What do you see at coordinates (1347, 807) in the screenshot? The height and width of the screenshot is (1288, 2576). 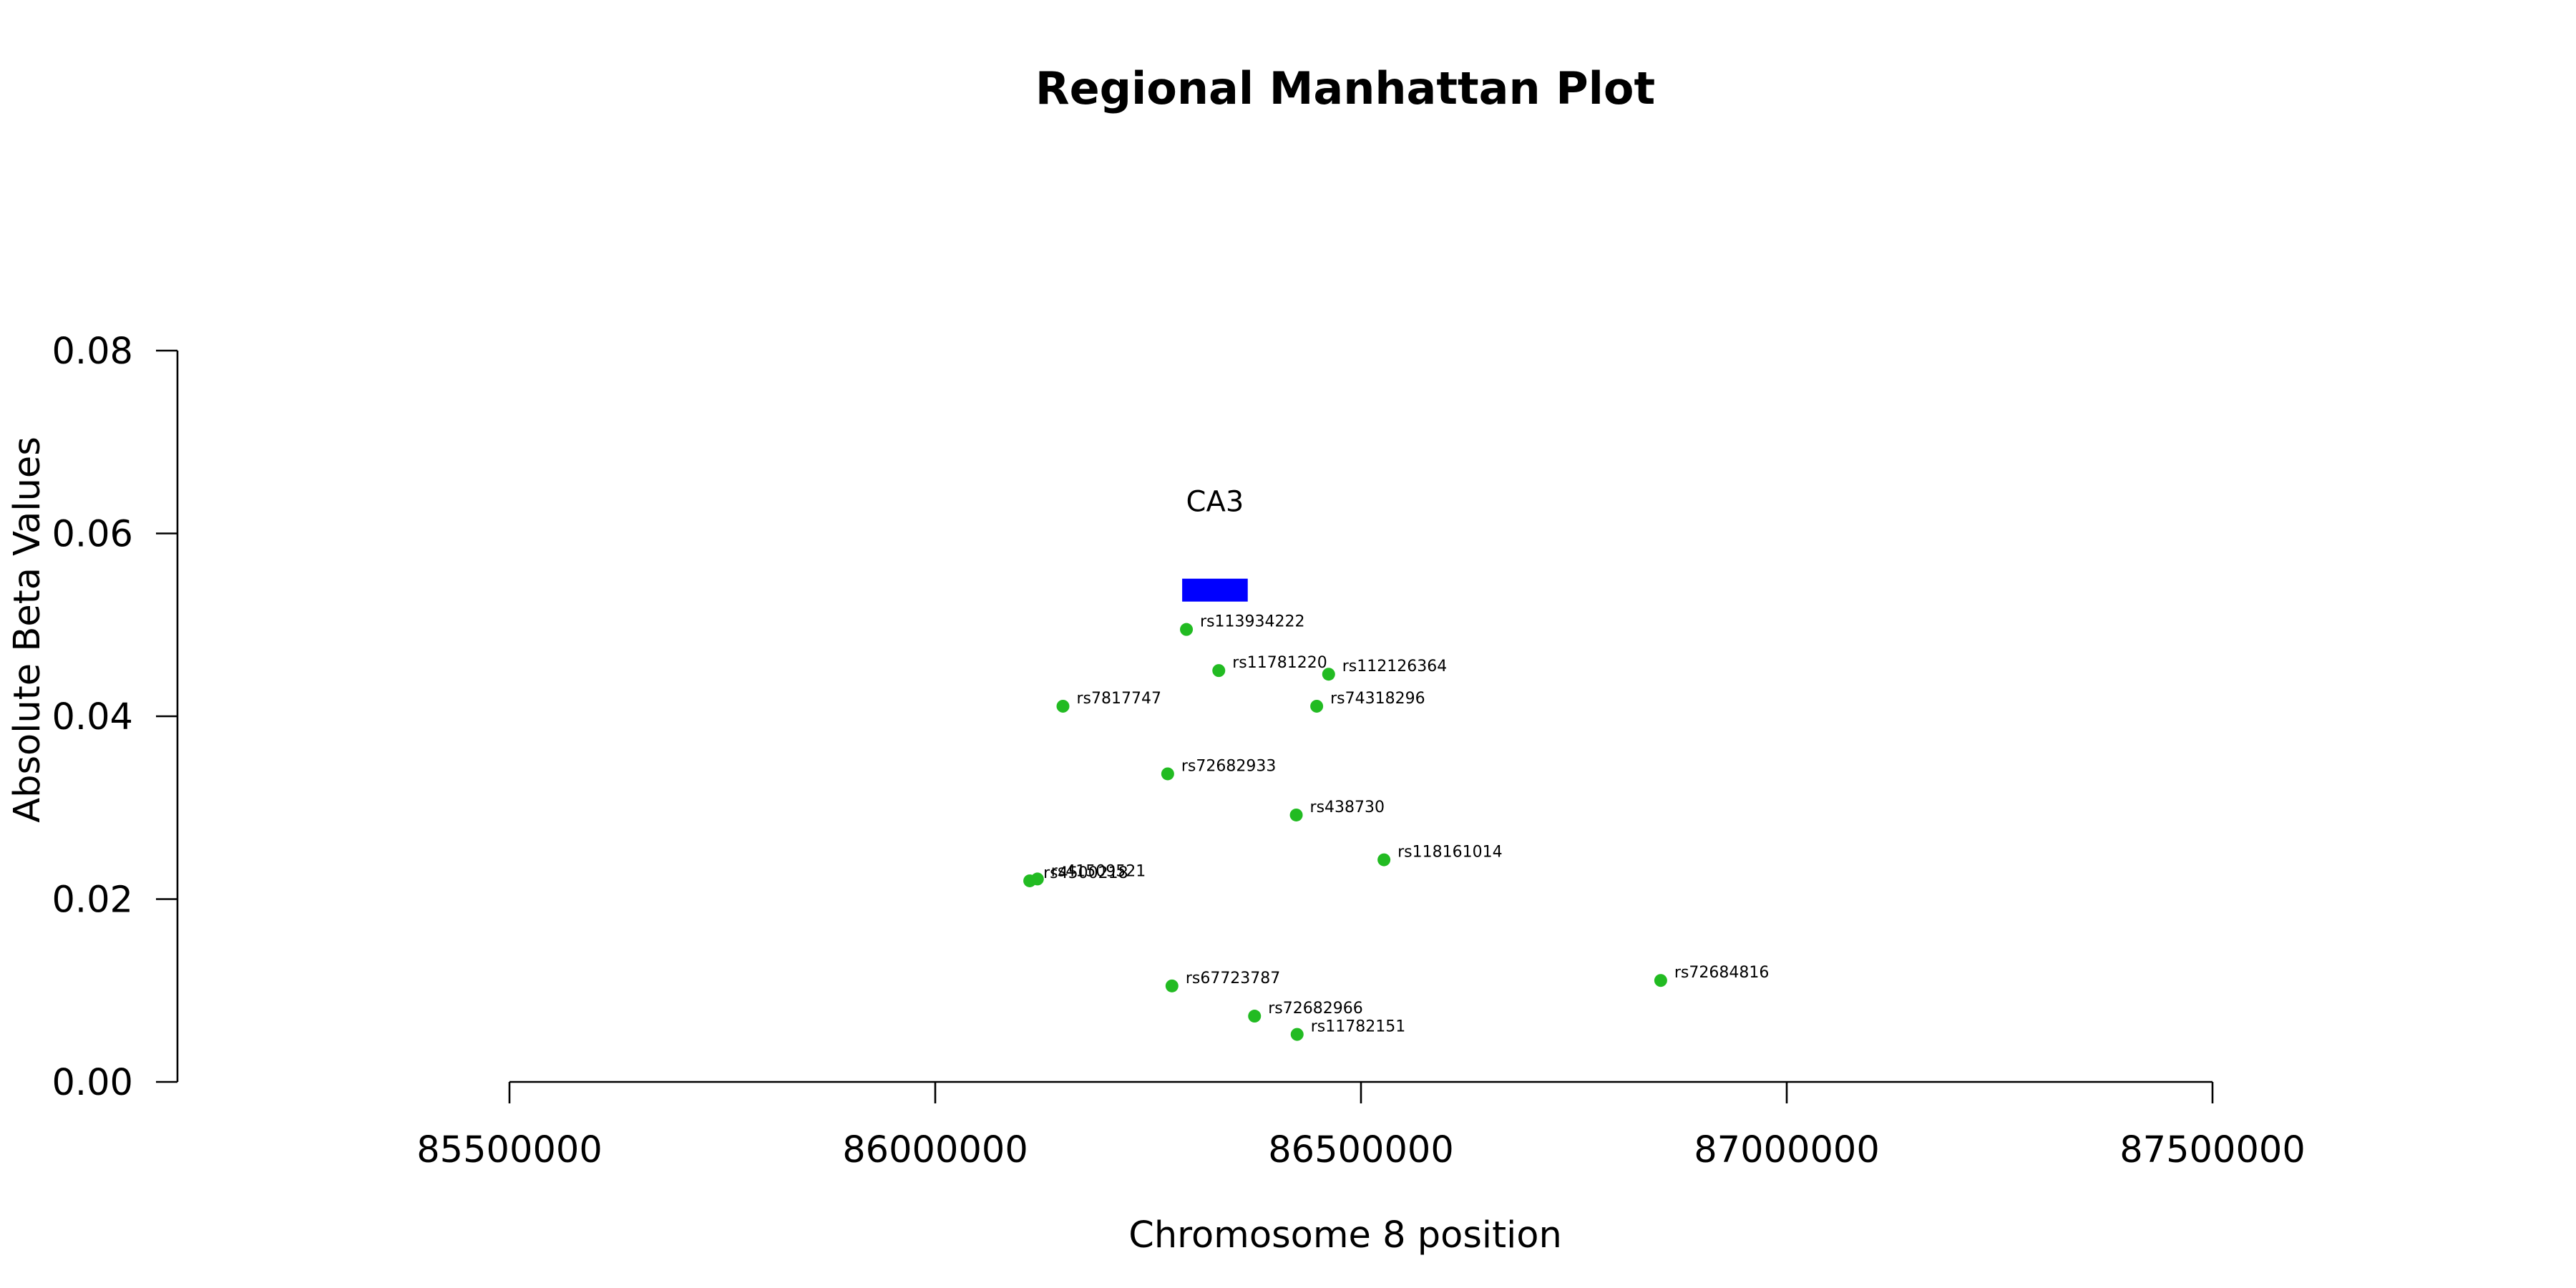 I see `snp-label: rs438730` at bounding box center [1347, 807].